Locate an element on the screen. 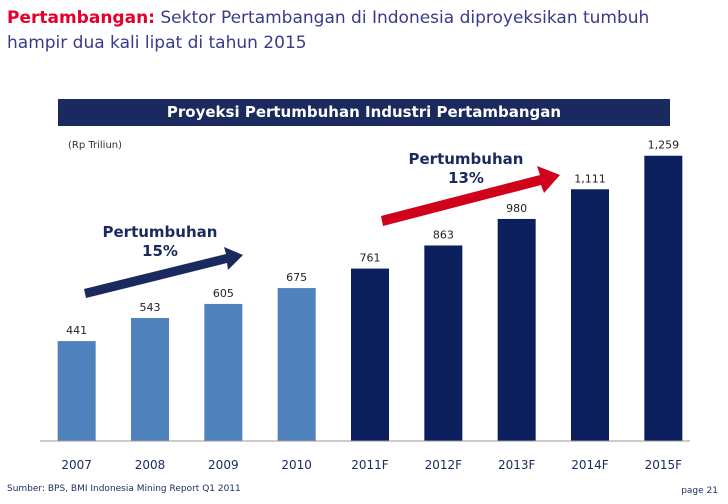  value-label-2007: 441 is located at coordinates (76, 330).